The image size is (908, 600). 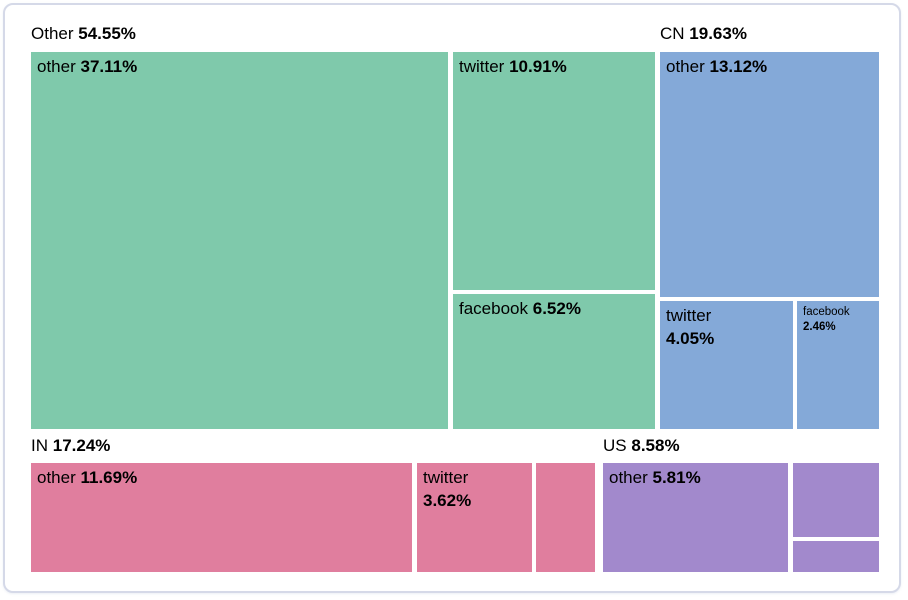 I want to click on group-name: CN, so click(x=672, y=33).